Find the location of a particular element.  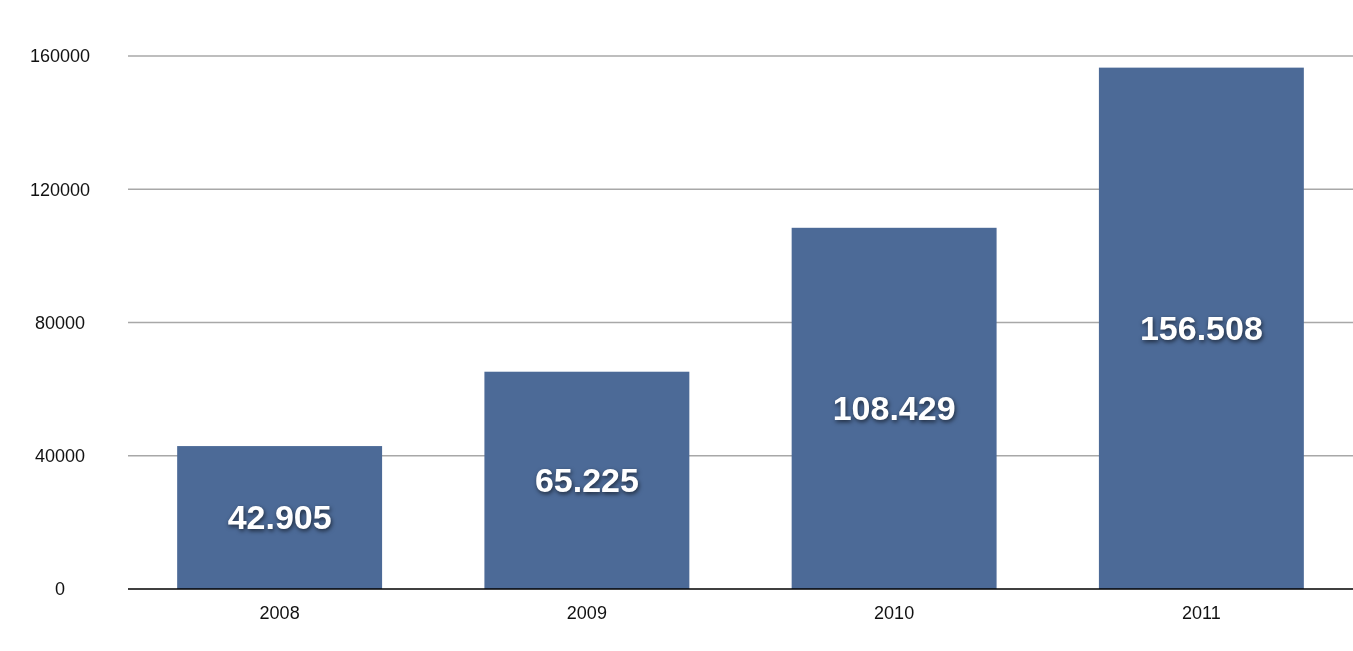

data-label: 65.225 is located at coordinates (586, 480).